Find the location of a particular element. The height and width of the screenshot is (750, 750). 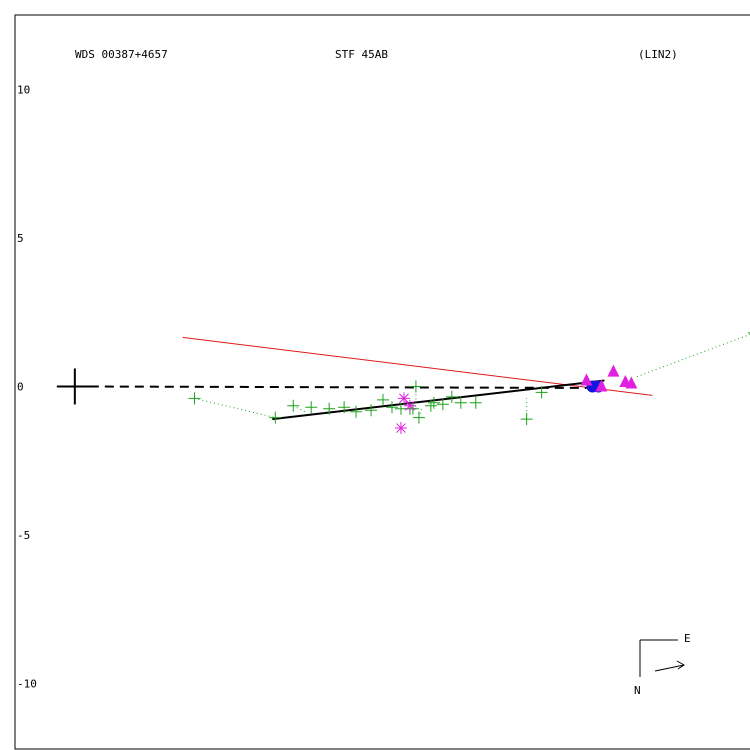

compass-north-label: N is located at coordinates (637, 690).